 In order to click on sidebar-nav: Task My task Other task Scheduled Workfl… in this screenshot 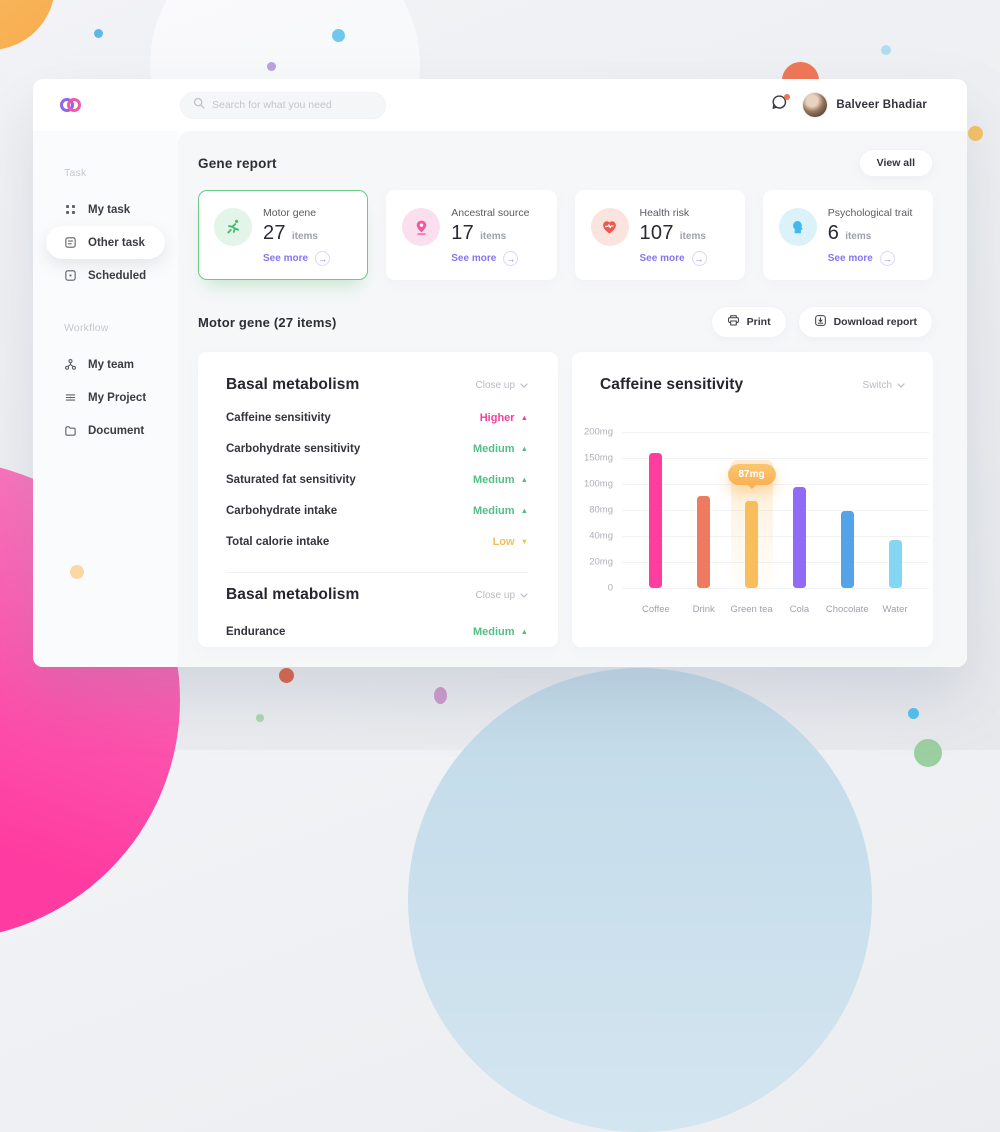, I will do `click(105, 307)`.